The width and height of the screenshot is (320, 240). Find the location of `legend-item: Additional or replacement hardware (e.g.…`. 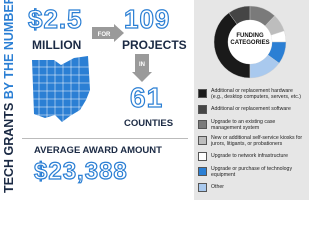

legend-item: Additional or replacement hardware (e.g.… is located at coordinates (252, 94).